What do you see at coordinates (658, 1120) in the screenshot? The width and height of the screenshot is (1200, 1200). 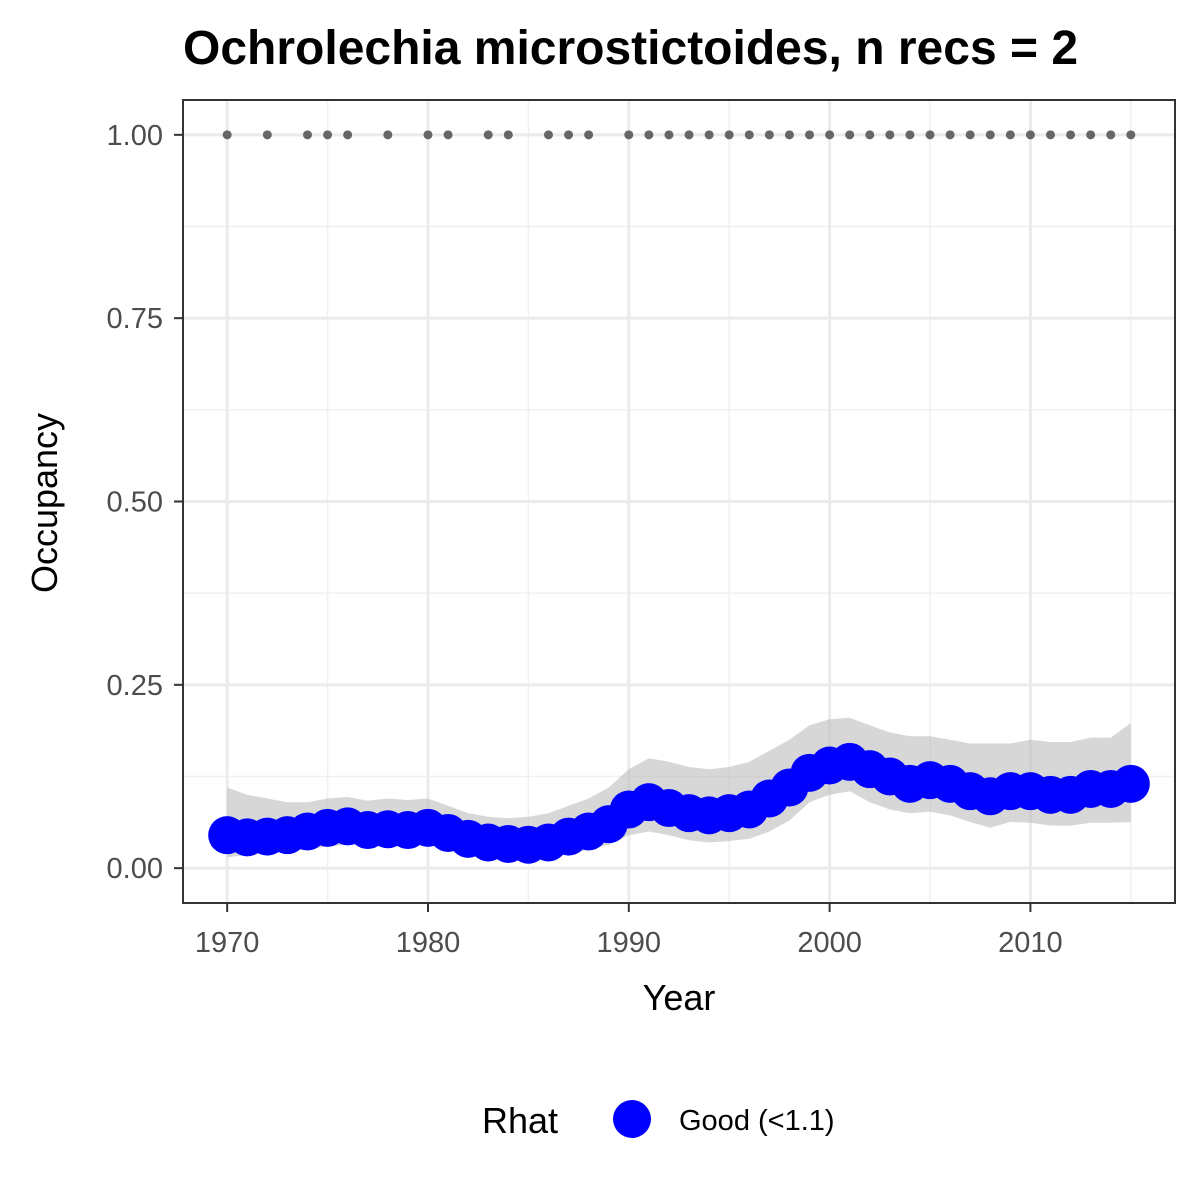 I see `legend: Rhat Good (<1.1)` at bounding box center [658, 1120].